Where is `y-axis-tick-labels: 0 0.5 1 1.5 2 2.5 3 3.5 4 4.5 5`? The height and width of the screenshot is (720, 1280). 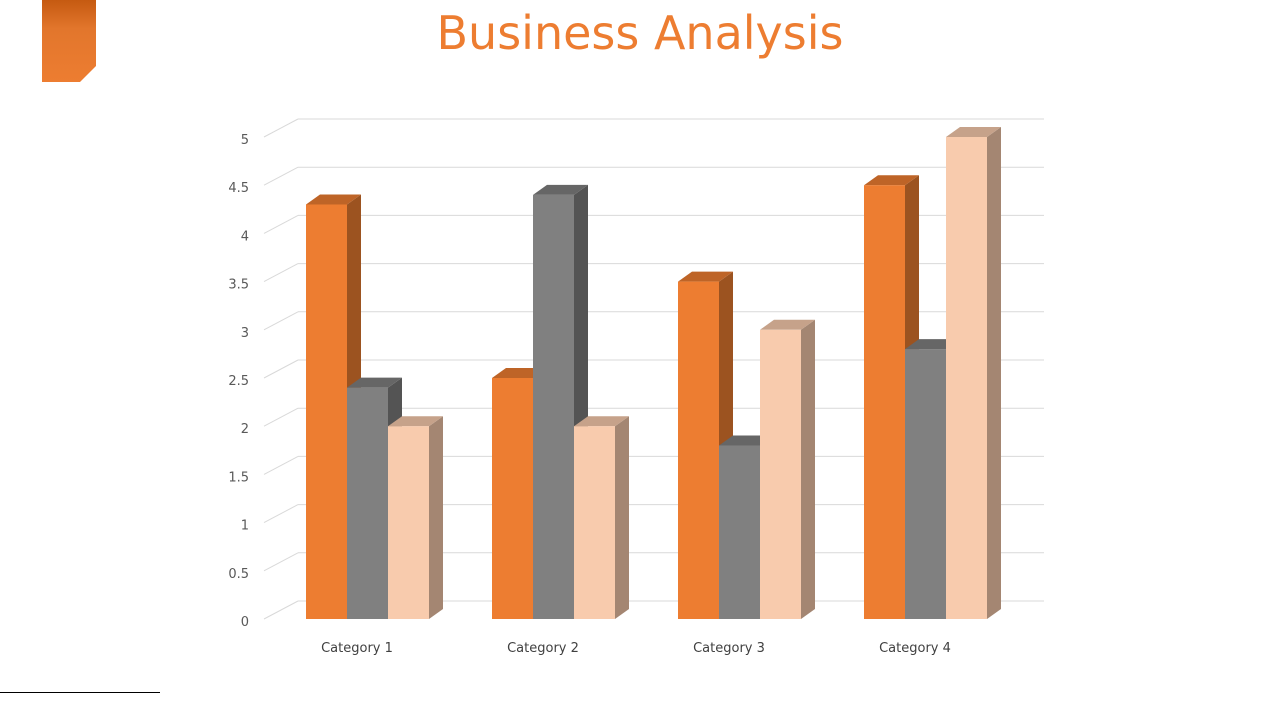 y-axis-tick-labels: 0 0.5 1 1.5 2 2.5 3 3.5 4 4.5 5 is located at coordinates (238, 381).